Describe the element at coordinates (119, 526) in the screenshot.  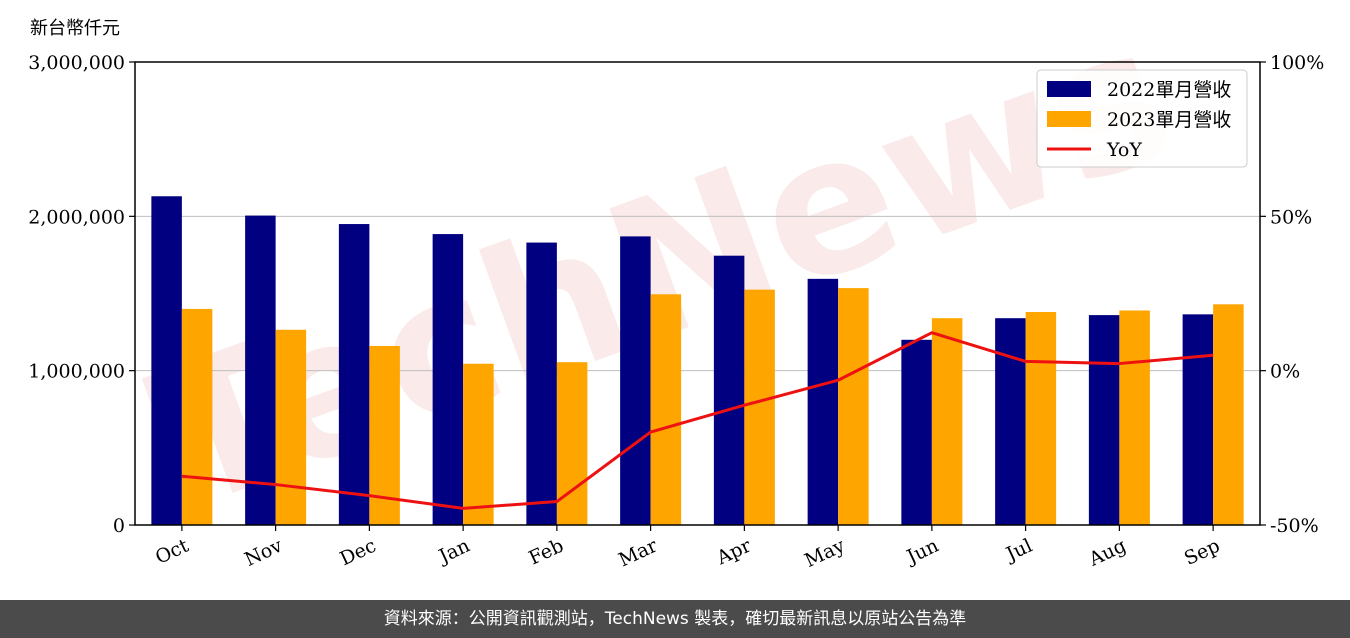
I see `y-tick-label: 0` at that location.